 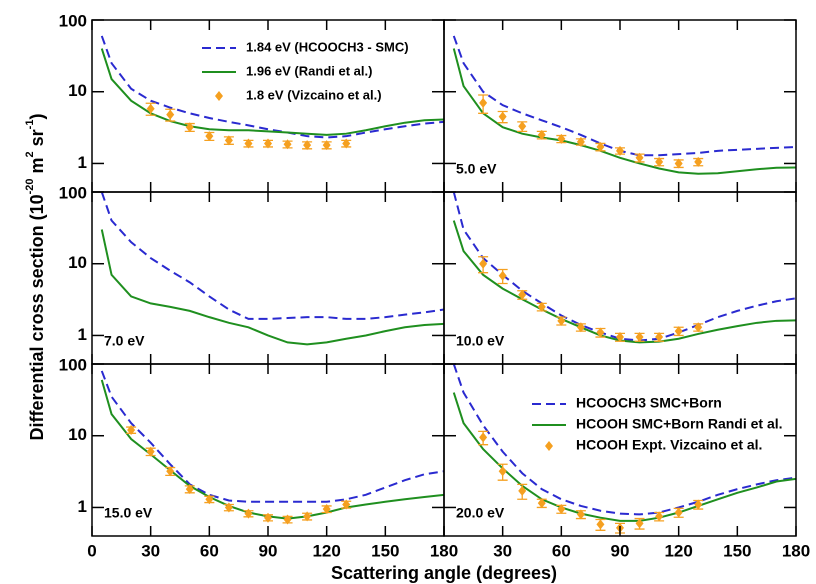 What do you see at coordinates (128, 513) in the screenshot?
I see `panel-label: 15.0 eV` at bounding box center [128, 513].